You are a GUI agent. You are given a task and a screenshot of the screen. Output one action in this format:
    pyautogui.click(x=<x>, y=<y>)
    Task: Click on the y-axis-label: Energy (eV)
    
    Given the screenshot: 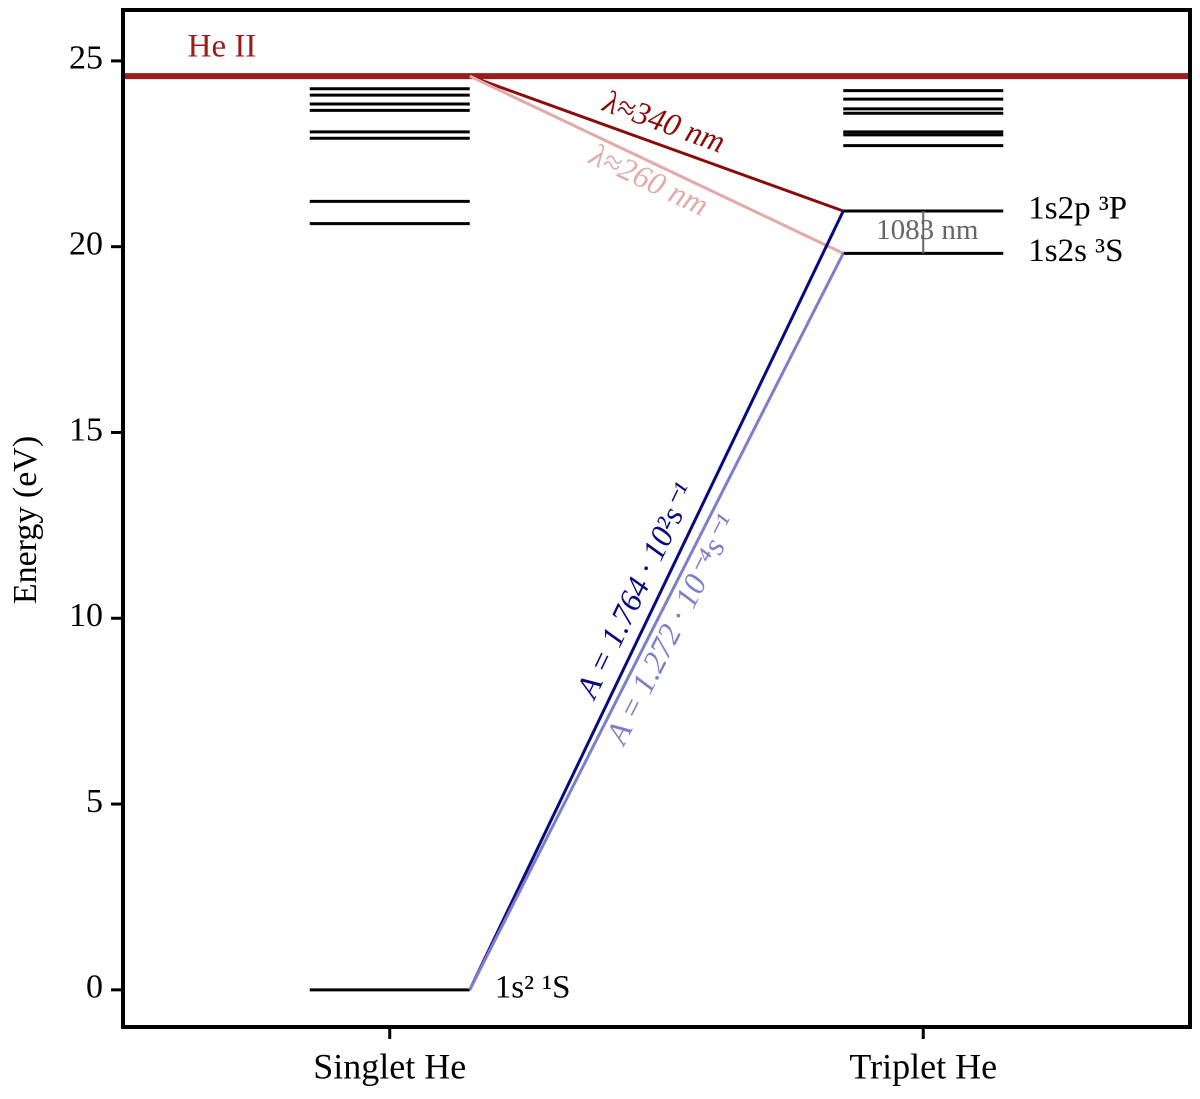 What is the action you would take?
    pyautogui.click(x=25, y=520)
    